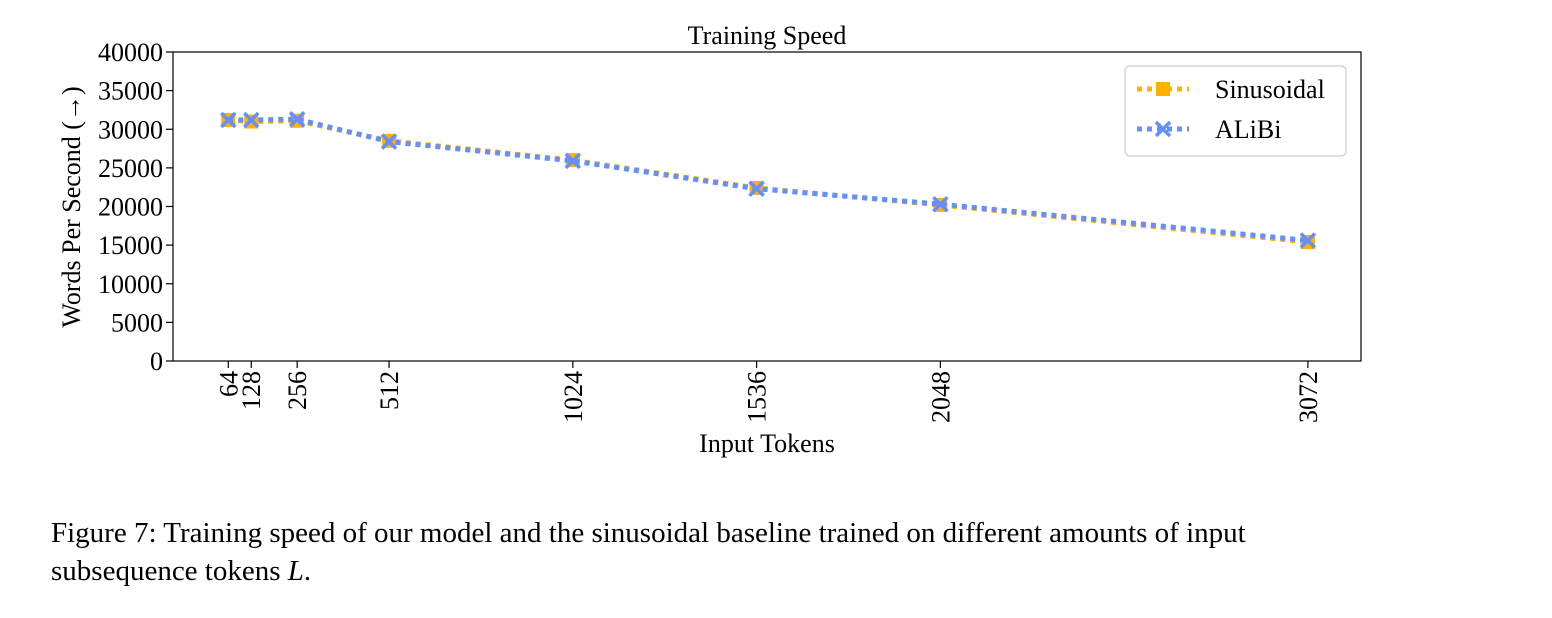  Describe the element at coordinates (1209, 129) in the screenshot. I see `legend-item-alibi: ALiBi` at that location.